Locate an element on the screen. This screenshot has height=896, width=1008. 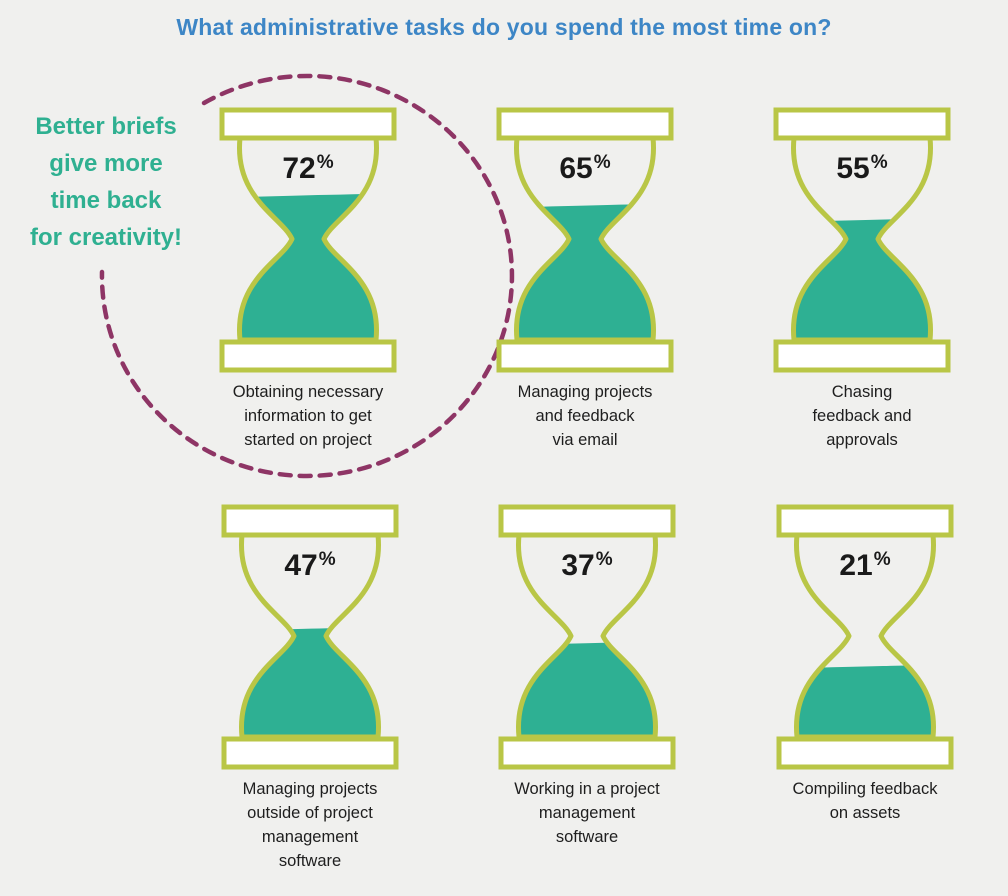
task-label: Compiling feedback on assets is located at coordinates (865, 801).